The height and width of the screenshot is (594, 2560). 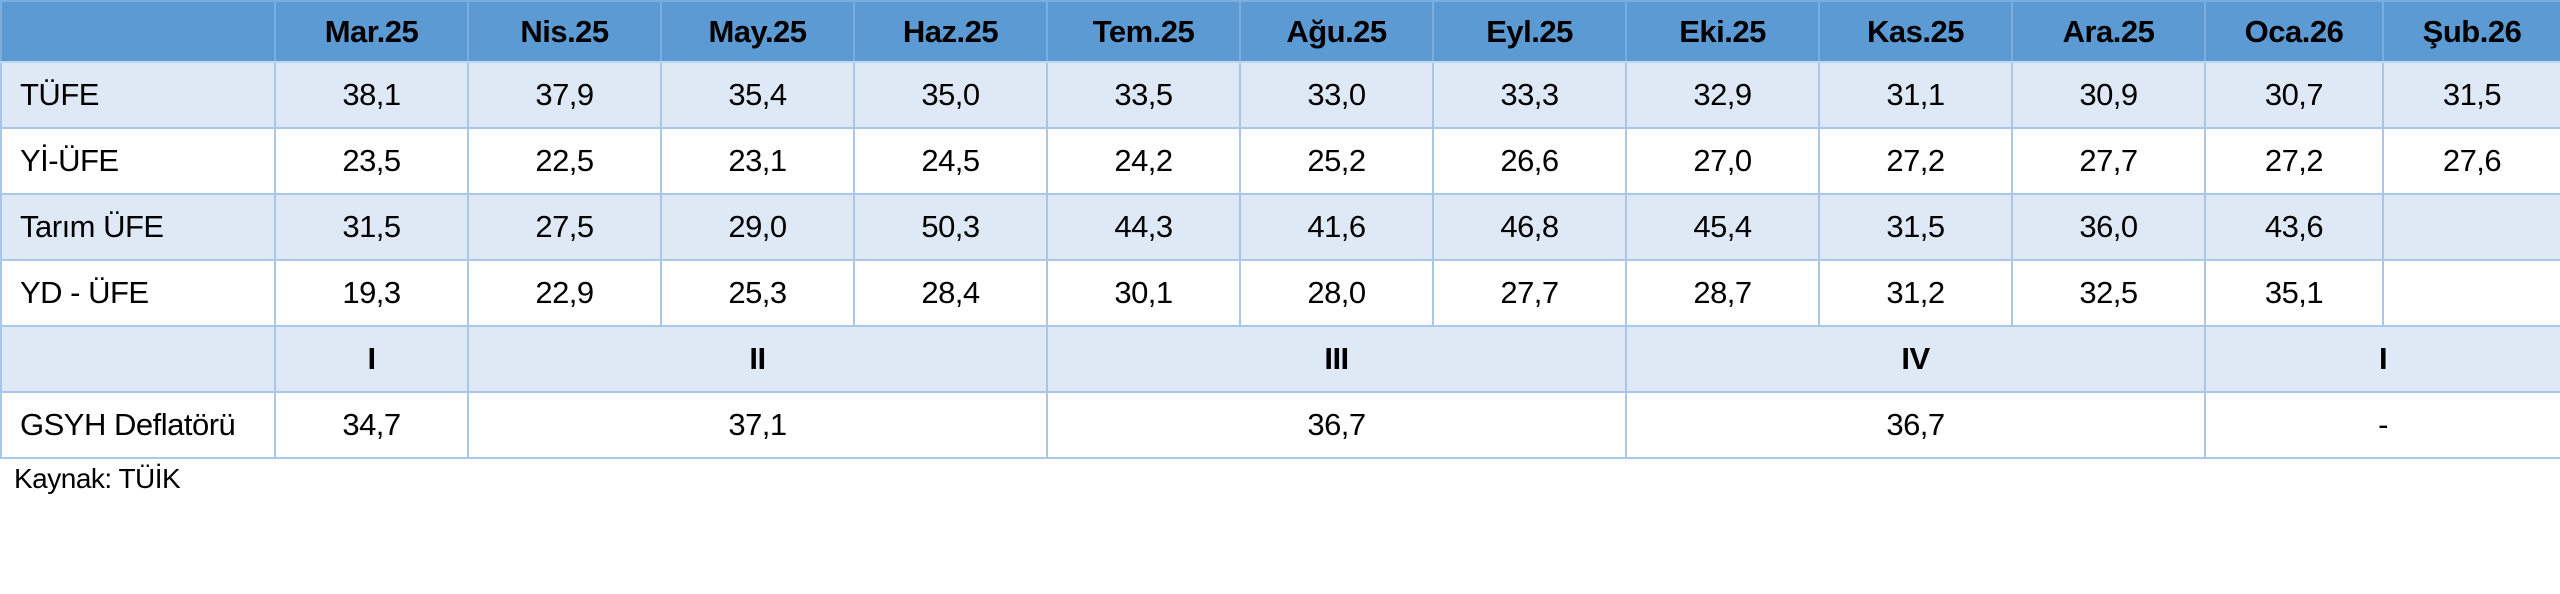 I want to click on data-cell: 25,2, so click(x=1336, y=161).